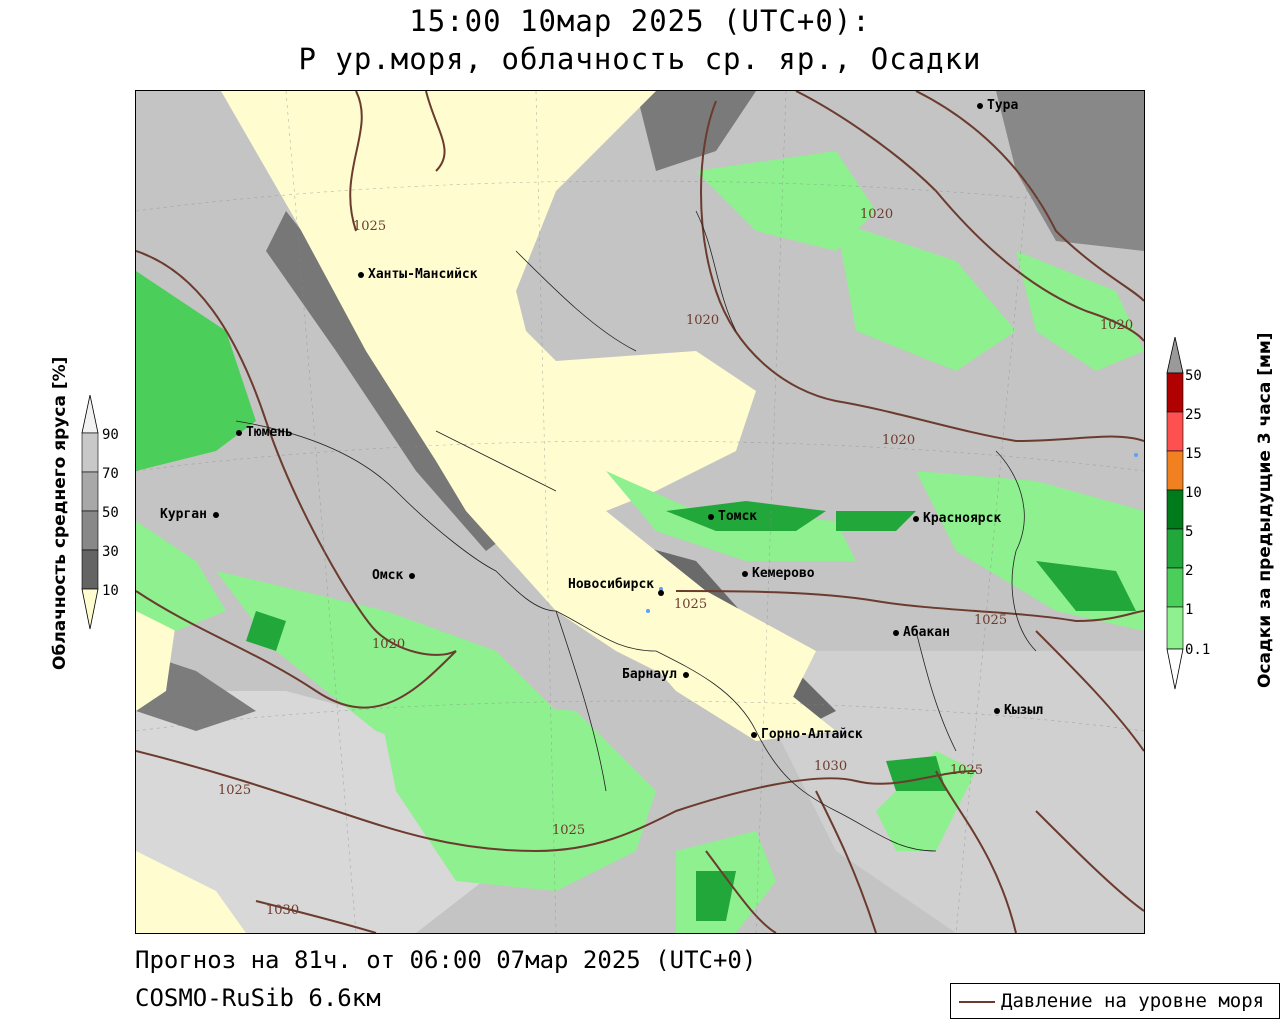 This screenshot has width=1280, height=1024. Describe the element at coordinates (1175, 513) in the screenshot. I see `precip-colorbar` at that location.